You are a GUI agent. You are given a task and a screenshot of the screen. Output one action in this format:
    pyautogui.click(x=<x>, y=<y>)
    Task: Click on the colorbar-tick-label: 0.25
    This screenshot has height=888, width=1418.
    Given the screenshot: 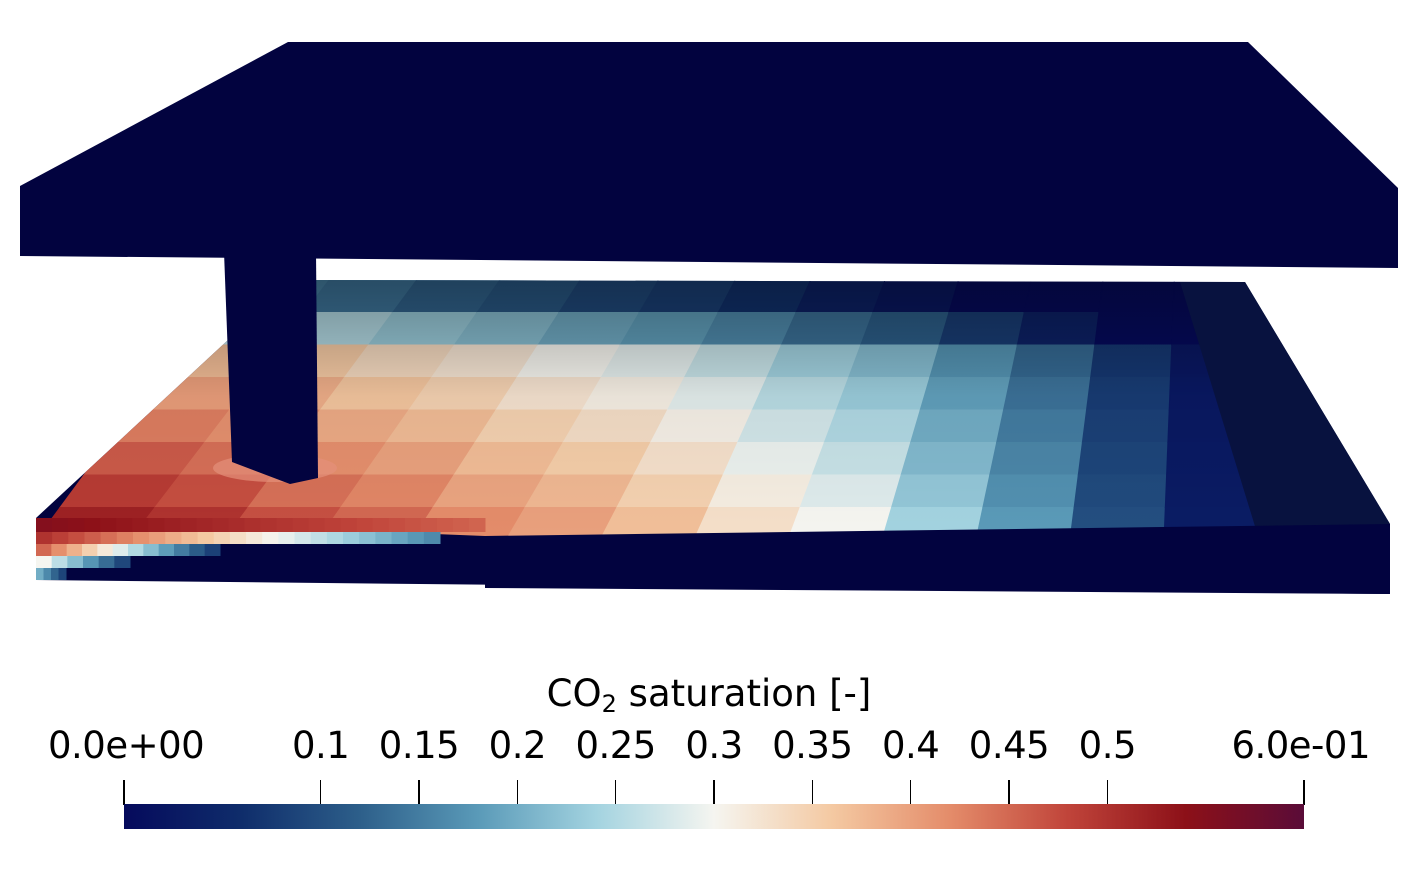 What is the action you would take?
    pyautogui.click(x=615, y=745)
    